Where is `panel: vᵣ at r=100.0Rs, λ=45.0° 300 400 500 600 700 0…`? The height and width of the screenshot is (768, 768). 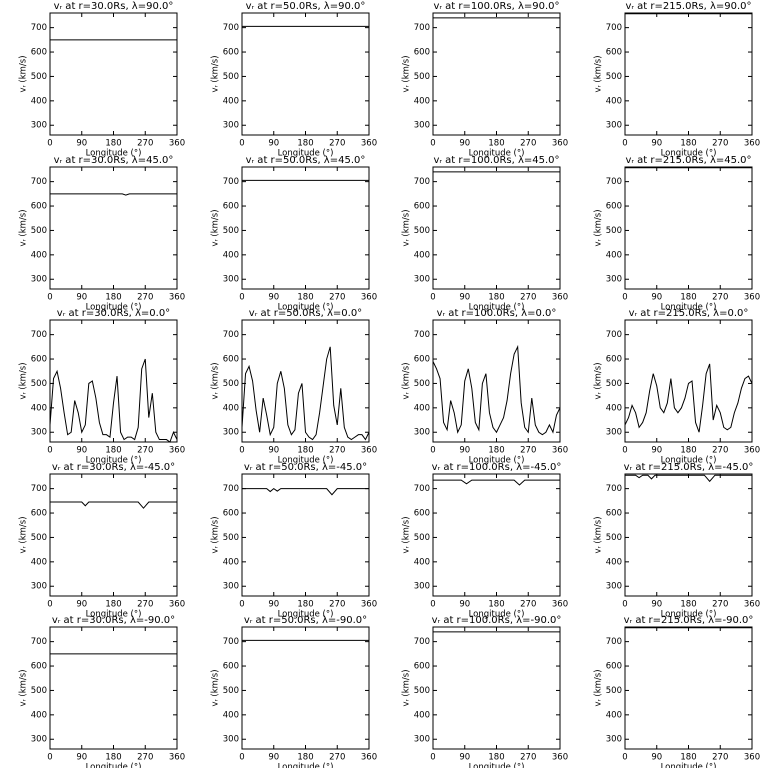 panel: vᵣ at r=100.0Rs, λ=45.0° 300 400 500 600 700 0… is located at coordinates (485, 234).